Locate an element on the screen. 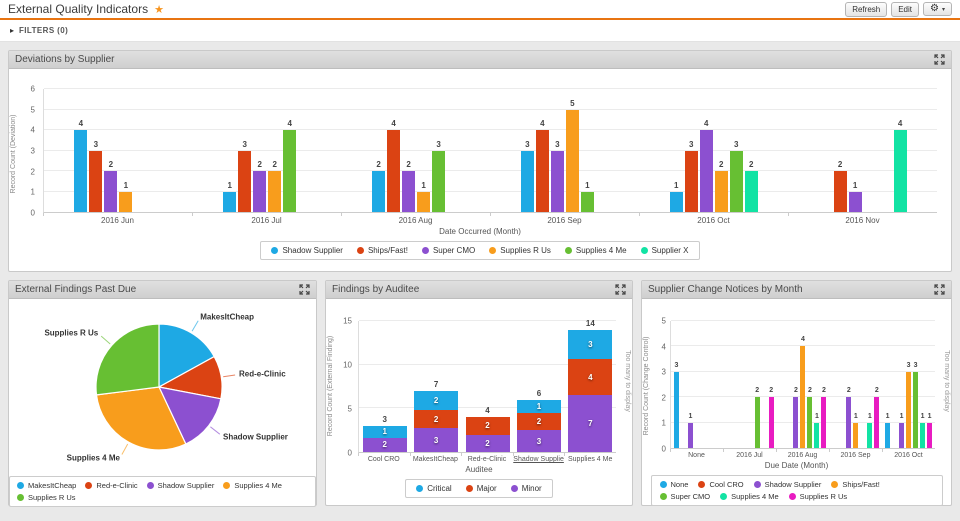 The height and width of the screenshot is (521, 960). edit-button: Edit is located at coordinates (905, 9).